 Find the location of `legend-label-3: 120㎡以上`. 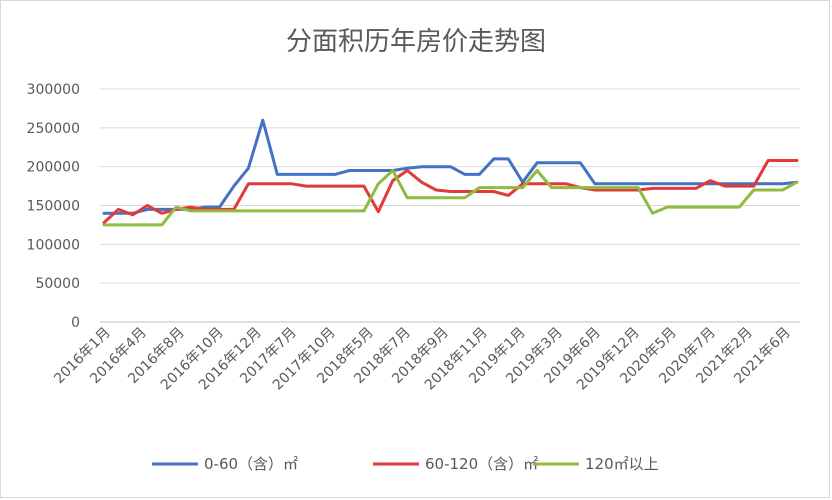

legend-label-3: 120㎡以上 is located at coordinates (622, 464).